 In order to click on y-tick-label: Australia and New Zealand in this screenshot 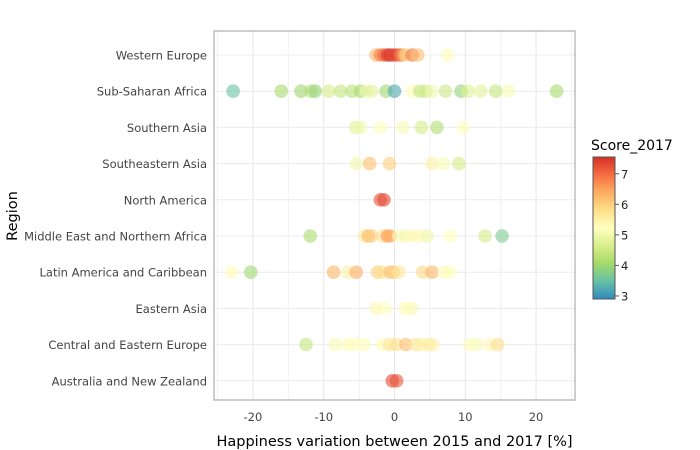, I will do `click(129, 381)`.